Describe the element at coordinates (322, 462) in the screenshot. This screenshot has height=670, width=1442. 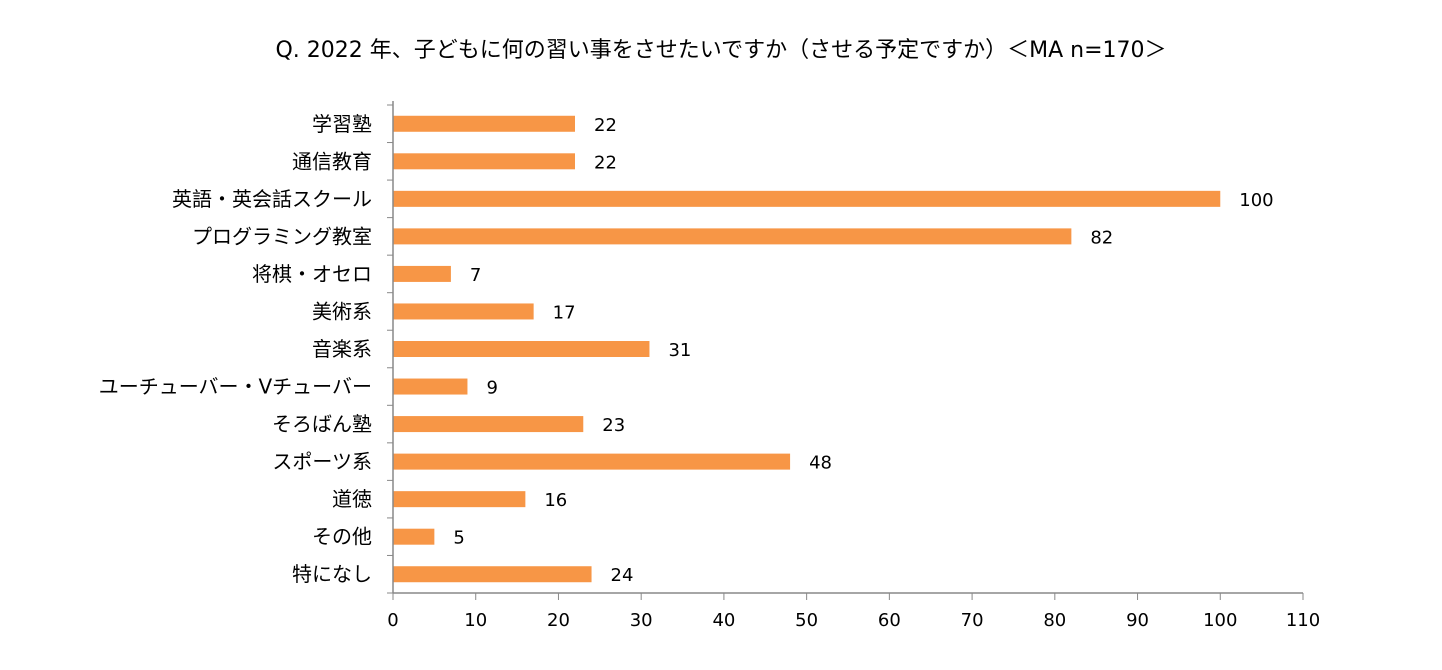
I see `category-label: スポーツ系` at that location.